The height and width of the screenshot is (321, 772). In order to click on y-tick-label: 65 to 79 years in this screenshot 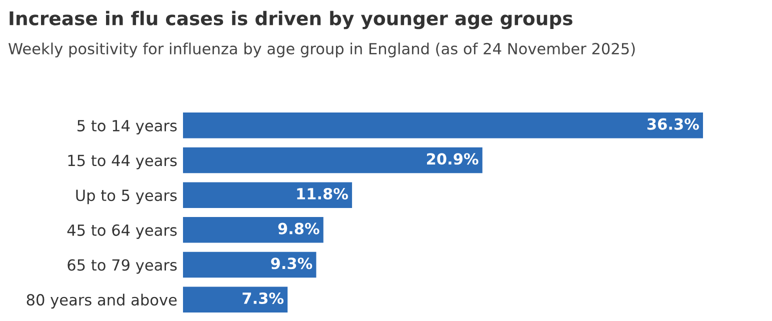, I will do `click(122, 266)`.